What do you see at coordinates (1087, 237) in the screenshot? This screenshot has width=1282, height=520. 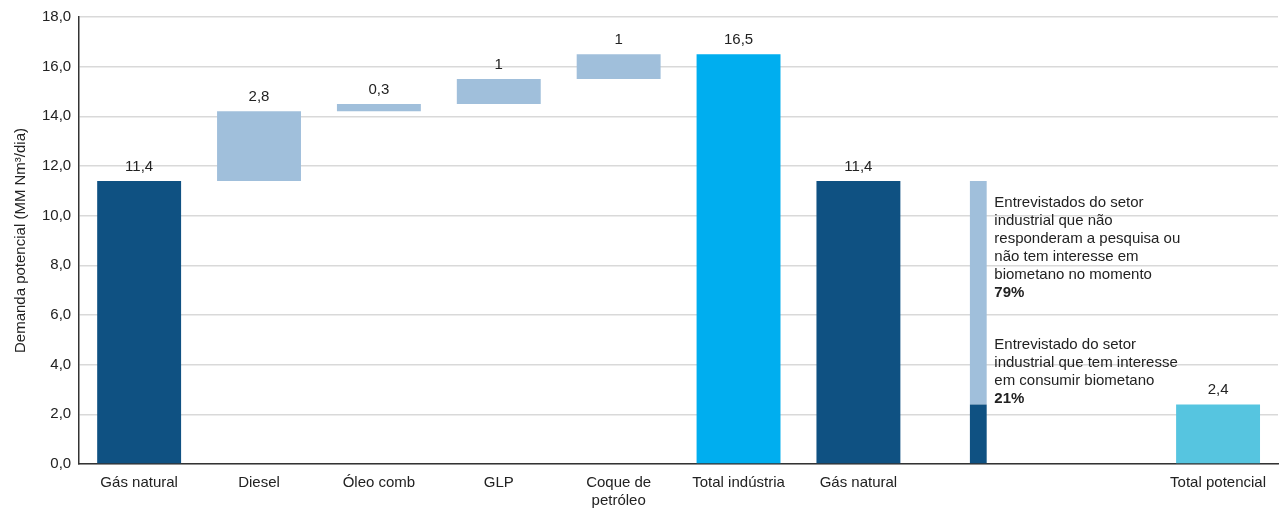 I see `annotation: Entrevistados do setor industrial que não responderam a pesquisa ou não tem interesse em biometano no momento` at bounding box center [1087, 237].